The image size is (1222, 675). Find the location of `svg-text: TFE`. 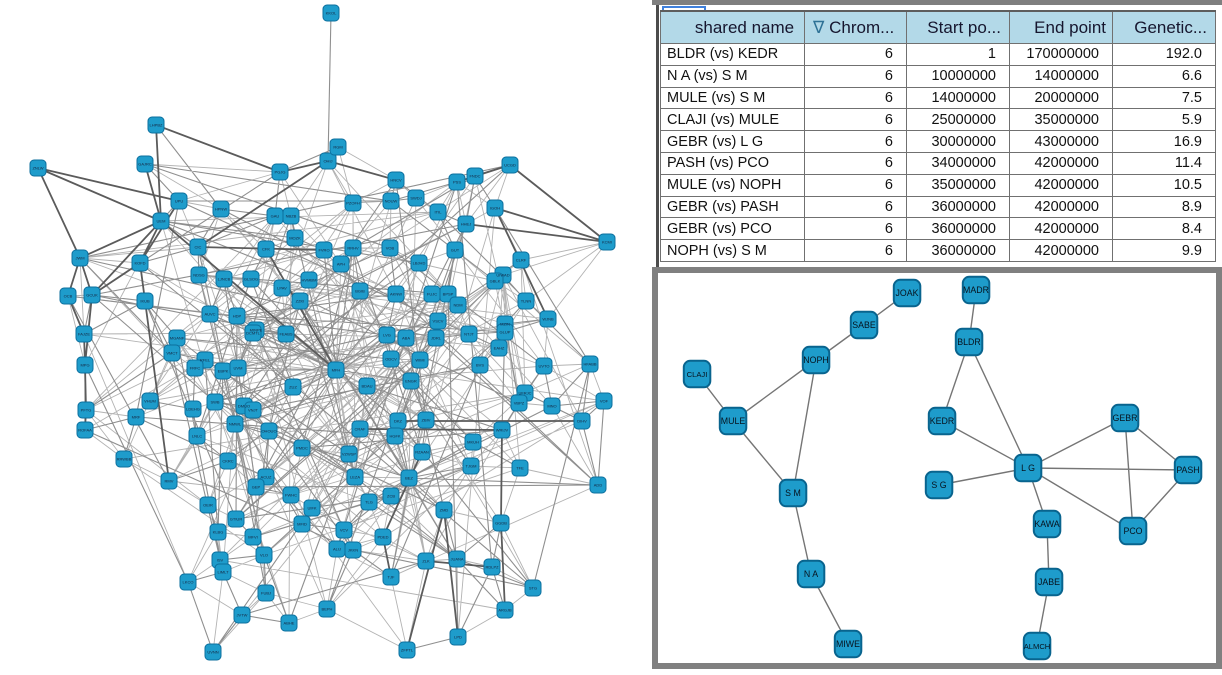

svg-text: TFE is located at coordinates (520, 468).